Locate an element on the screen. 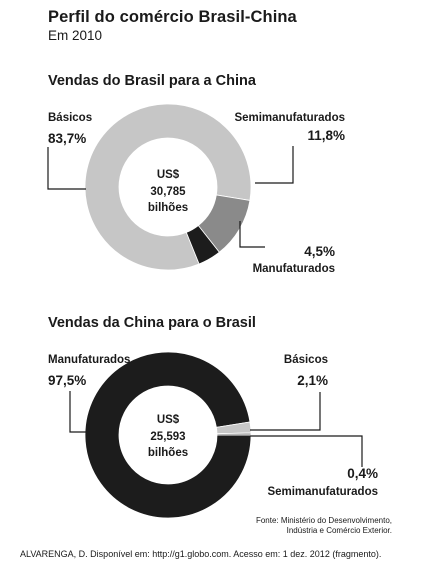 Image resolution: width=424 pixels, height=571 pixels. chart2-center-text-2: 25,593 is located at coordinates (167, 437).